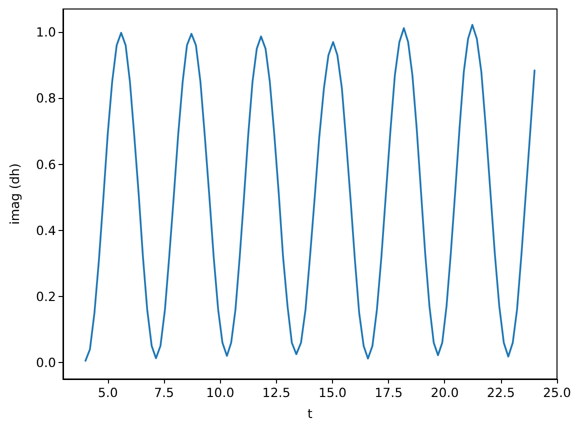 The width and height of the screenshot is (582, 432). I want to click on y-axis-title: imag (dh), so click(14, 194).